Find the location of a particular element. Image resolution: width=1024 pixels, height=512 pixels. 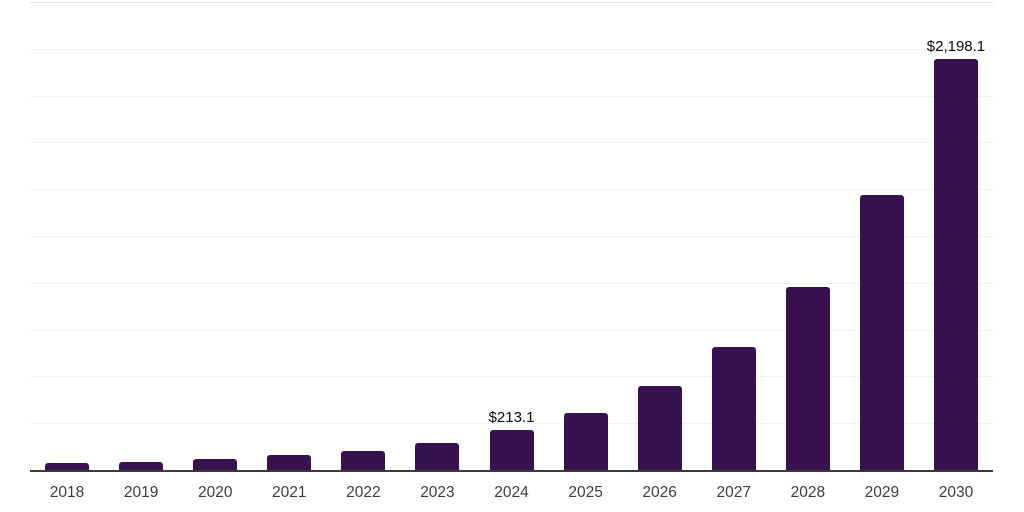

x-tick-2026: 2026 is located at coordinates (659, 492).